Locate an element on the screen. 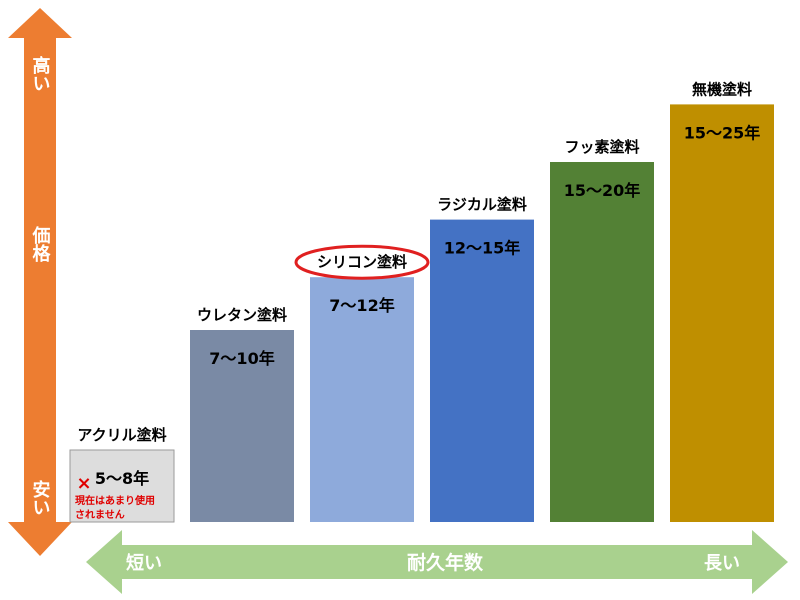 The width and height of the screenshot is (800, 600). bar-category-label: フッ素塗料 is located at coordinates (601, 147).